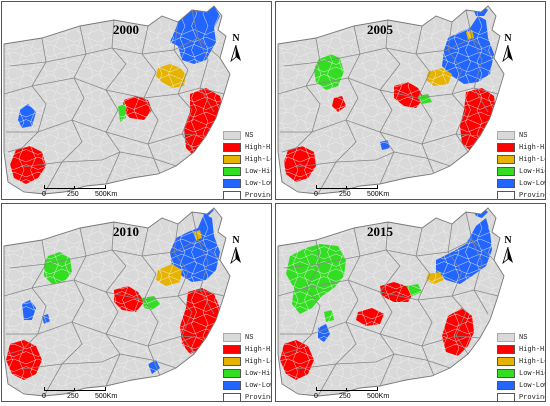  What do you see at coordinates (258, 398) in the screenshot?
I see `legend-label: Province` at bounding box center [258, 398].